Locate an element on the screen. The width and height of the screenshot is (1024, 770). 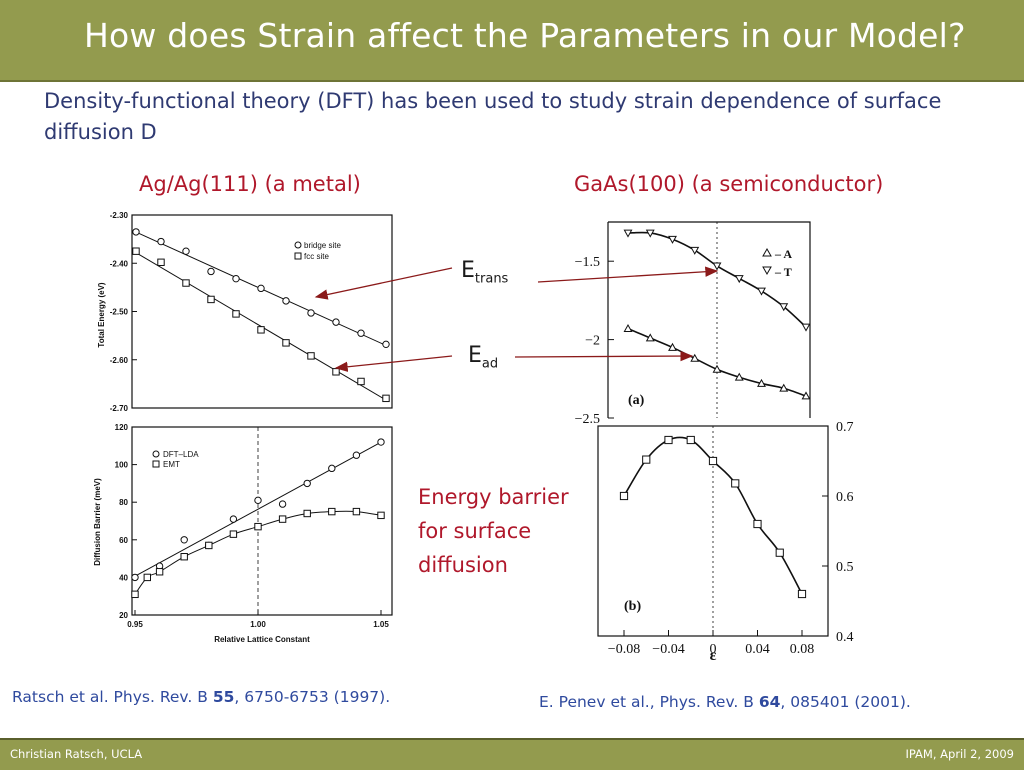
legend-dft-lda: DFT–LDA is located at coordinates (181, 454).